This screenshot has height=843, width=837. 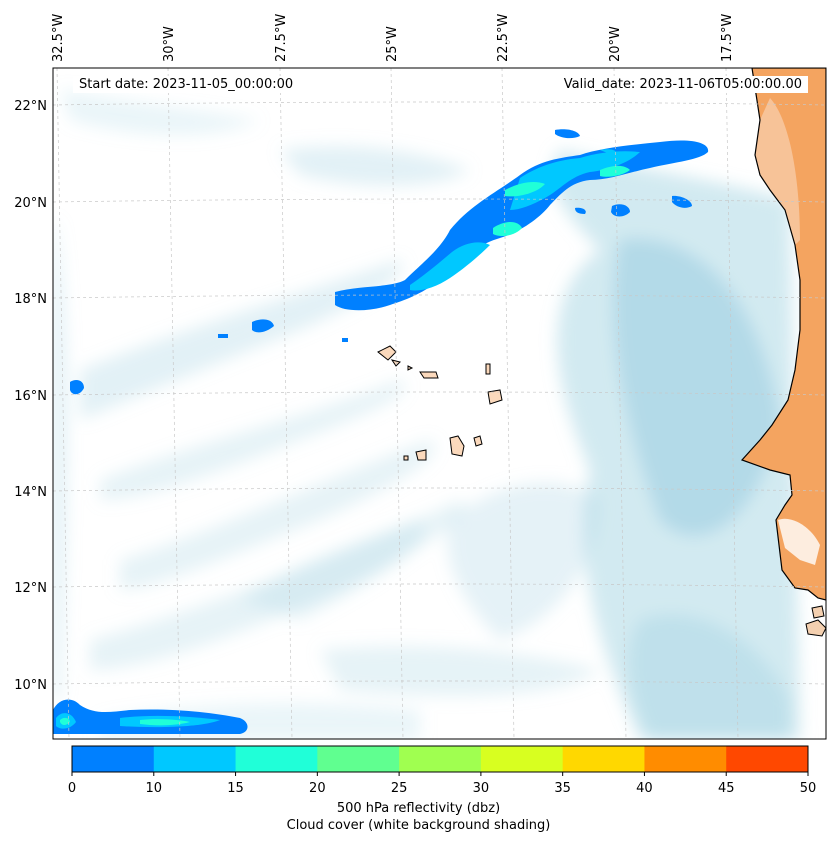 What do you see at coordinates (503, 38) in the screenshot?
I see `lon-label: 22.5°W` at bounding box center [503, 38].